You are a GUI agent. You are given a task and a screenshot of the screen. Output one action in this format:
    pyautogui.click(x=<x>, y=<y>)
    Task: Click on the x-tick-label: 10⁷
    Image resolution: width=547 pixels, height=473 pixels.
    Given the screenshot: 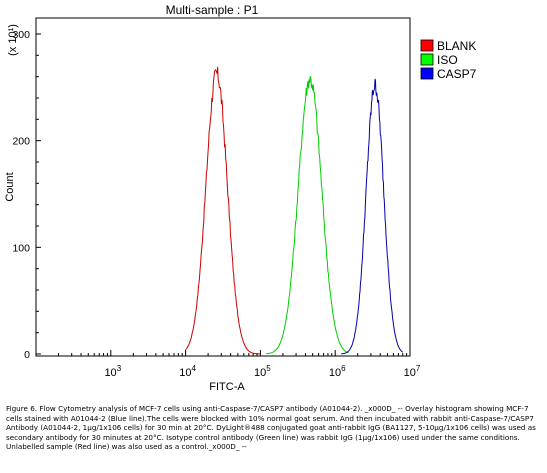 What is the action you would take?
    pyautogui.click(x=412, y=371)
    